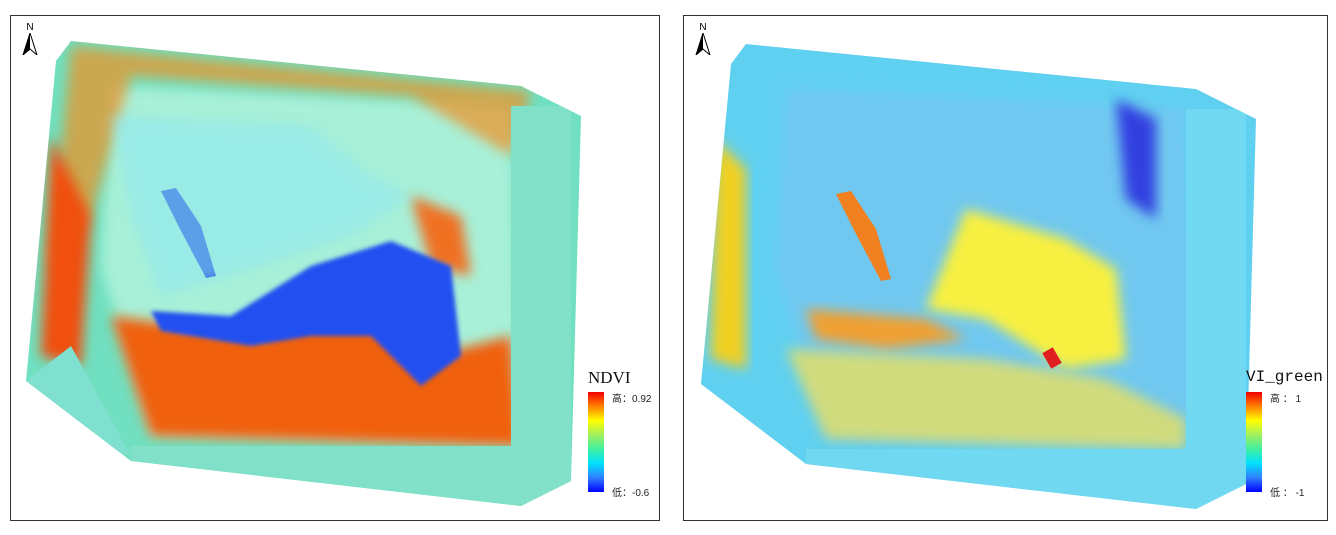 The width and height of the screenshot is (1336, 535). Describe the element at coordinates (1287, 493) in the screenshot. I see `legend-low-label: 低 ： -1` at that location.